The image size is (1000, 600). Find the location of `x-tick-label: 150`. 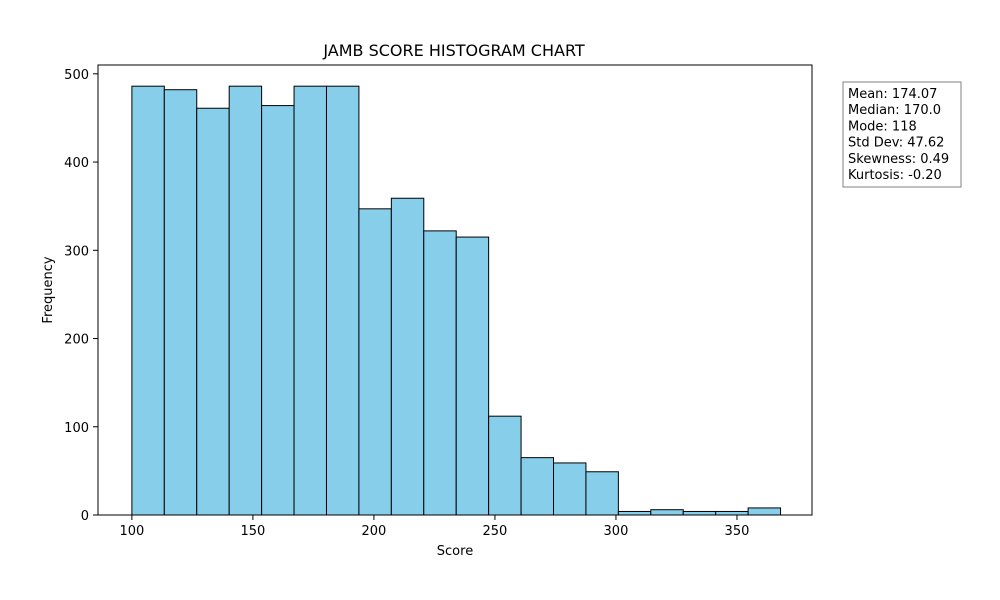

x-tick-label: 150 is located at coordinates (252, 531).